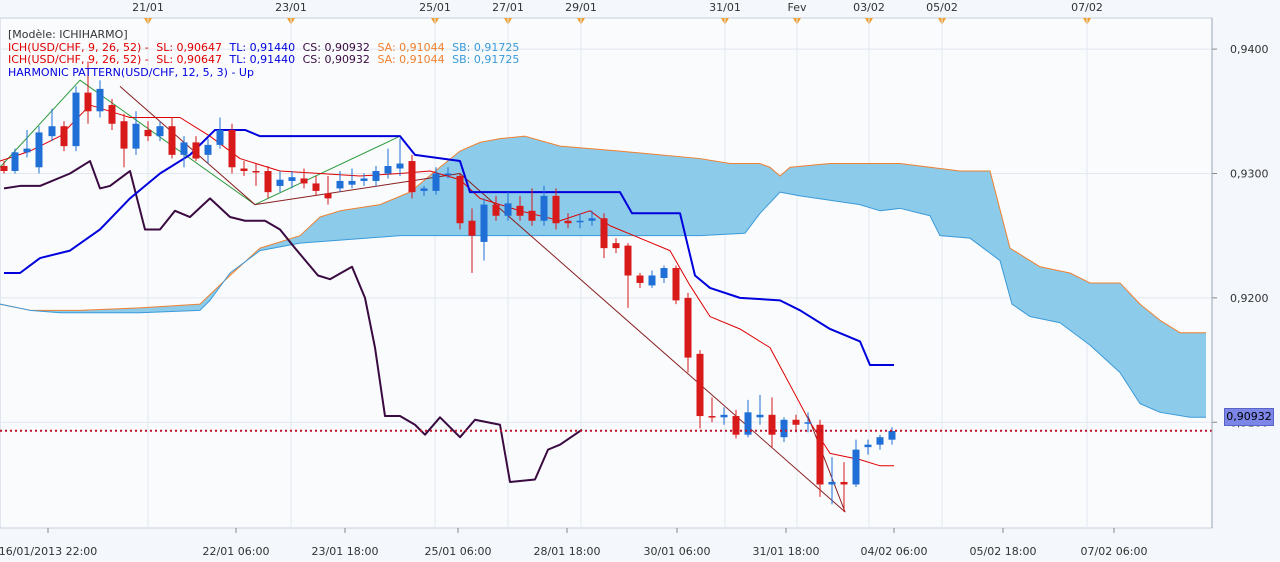 The height and width of the screenshot is (562, 1280). I want to click on y-tick-label: 0,9200, so click(1249, 298).